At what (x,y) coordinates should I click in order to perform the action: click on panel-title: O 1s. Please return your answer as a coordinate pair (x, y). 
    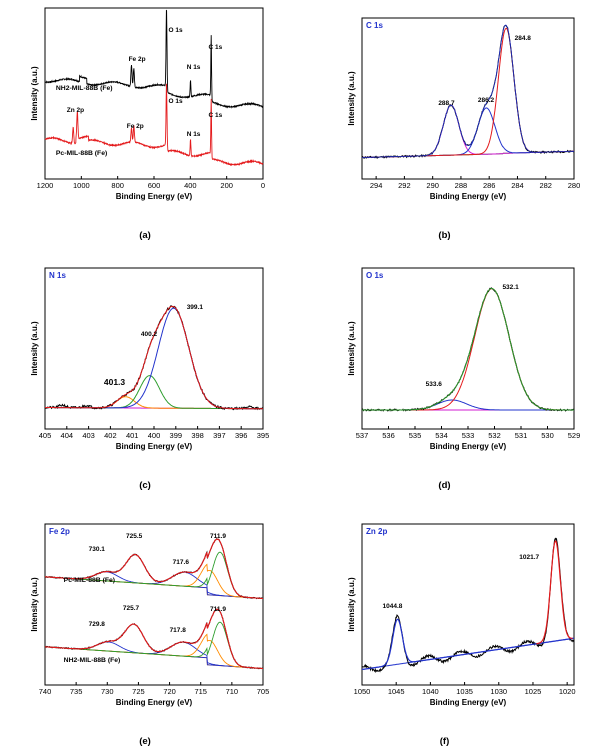
    Looking at the image, I should click on (375, 275).